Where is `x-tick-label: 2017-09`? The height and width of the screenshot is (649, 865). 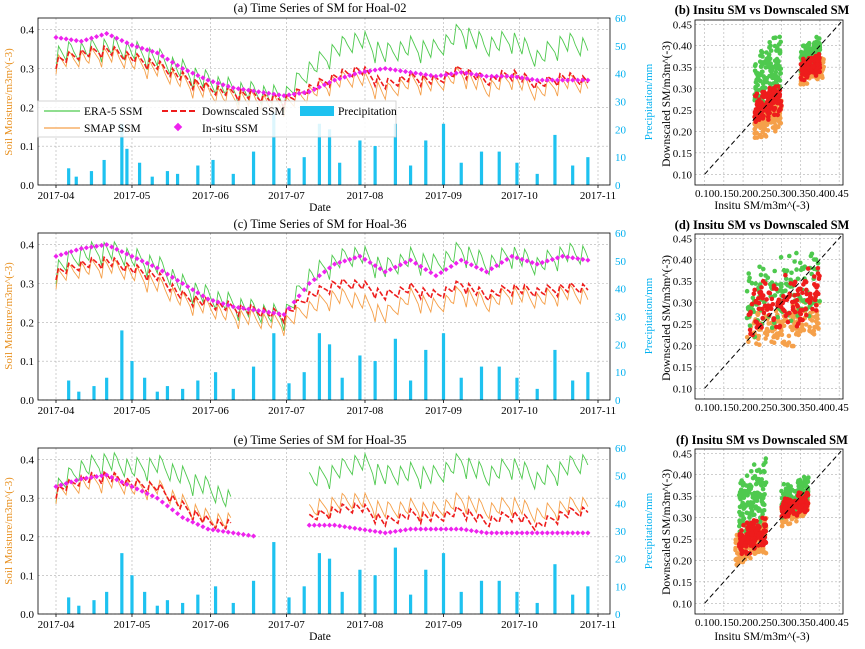
x-tick-label: 2017-09 is located at coordinates (443, 411).